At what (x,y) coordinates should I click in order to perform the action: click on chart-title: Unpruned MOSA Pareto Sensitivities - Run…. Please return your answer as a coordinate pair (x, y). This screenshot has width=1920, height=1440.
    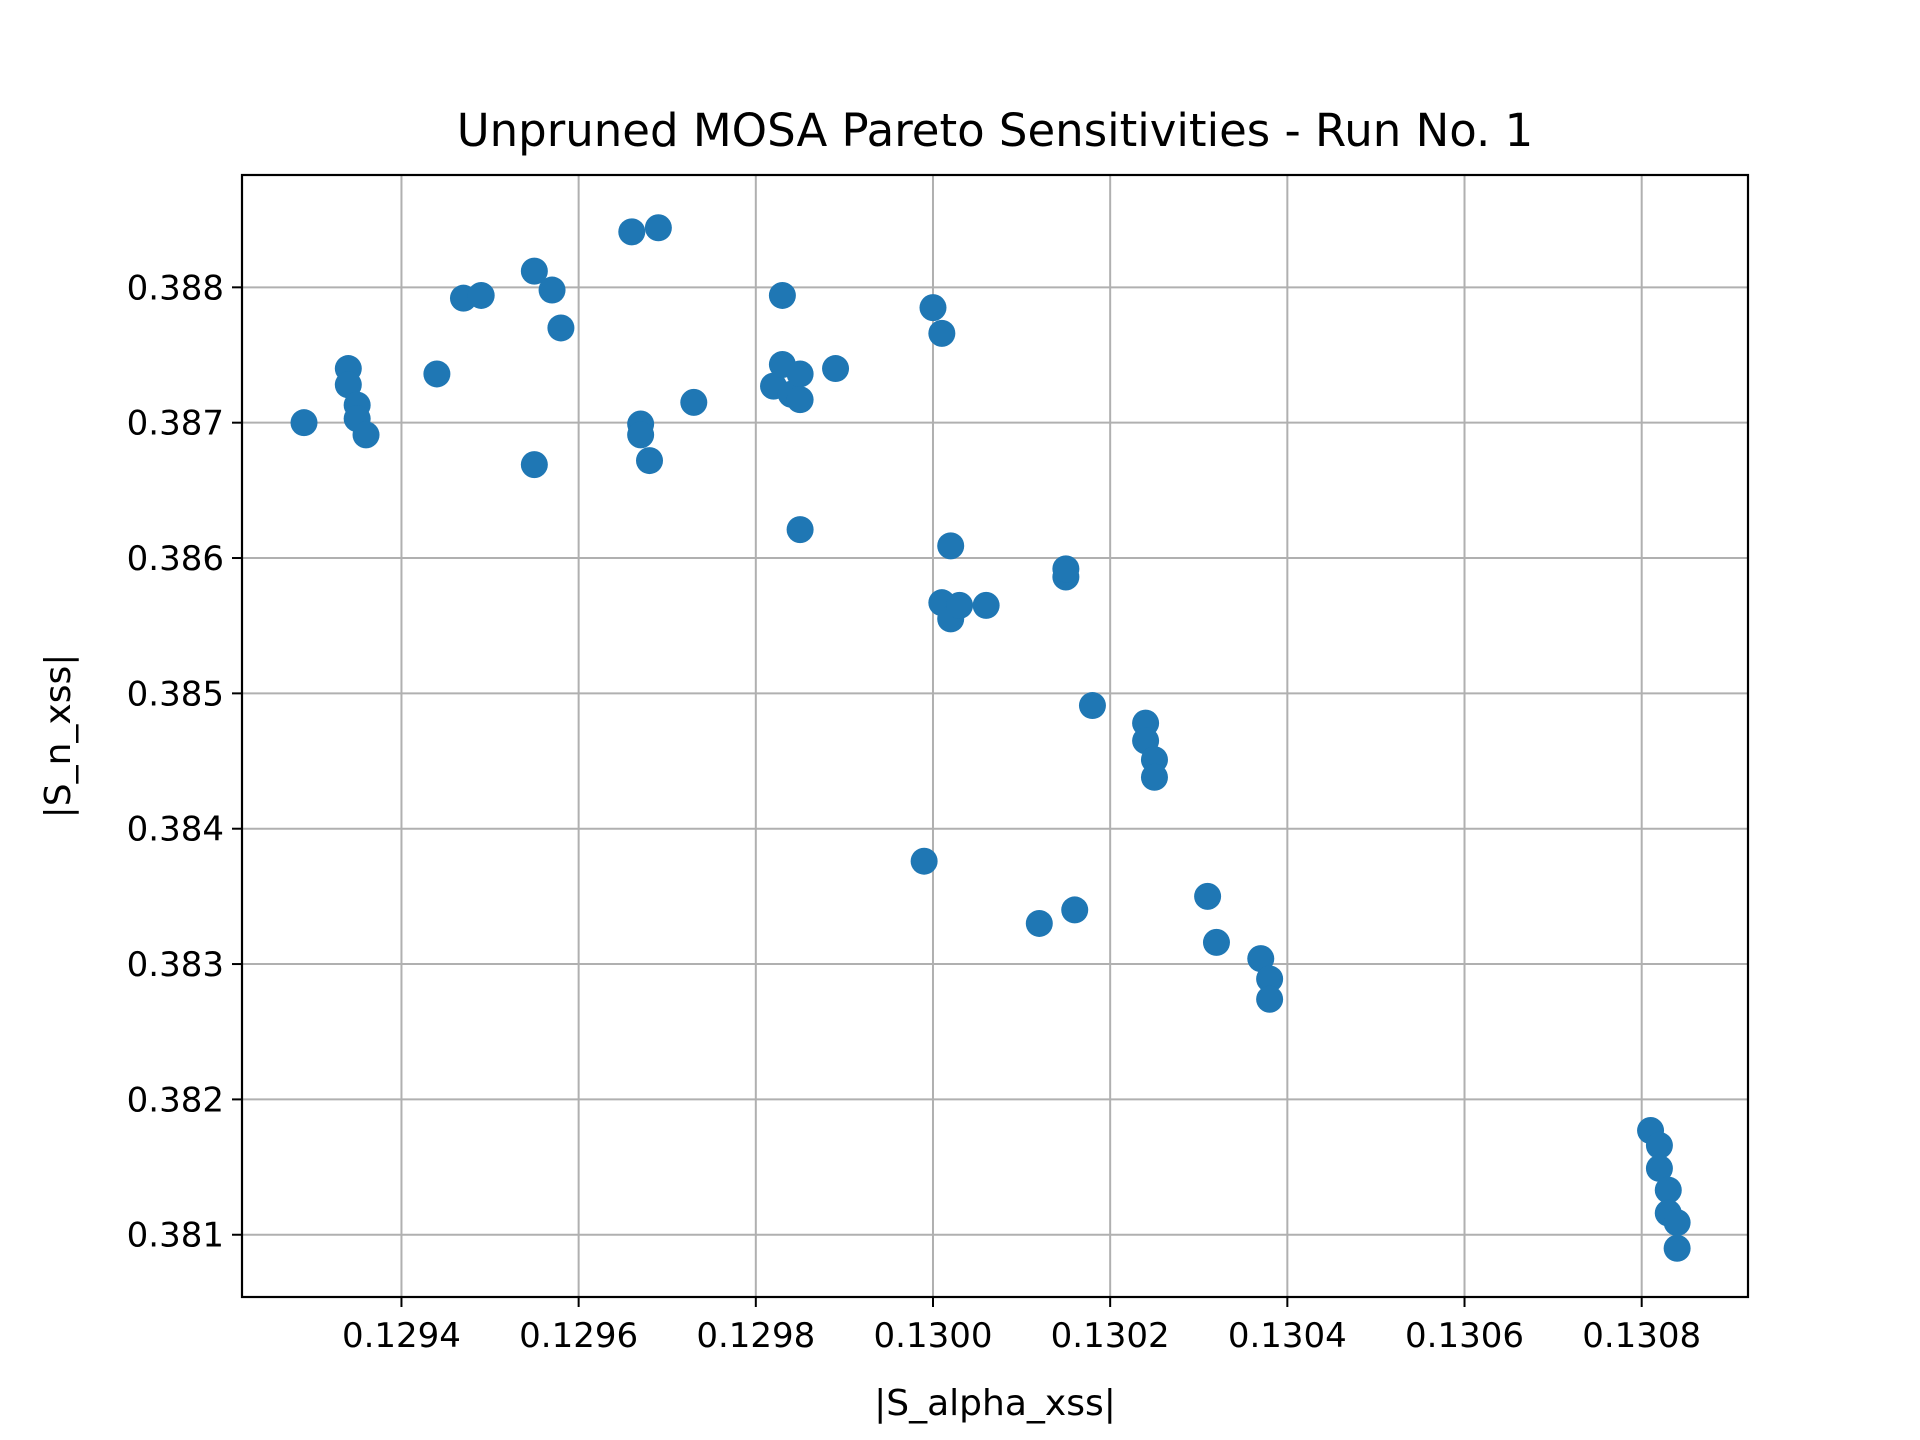
    Looking at the image, I should click on (995, 130).